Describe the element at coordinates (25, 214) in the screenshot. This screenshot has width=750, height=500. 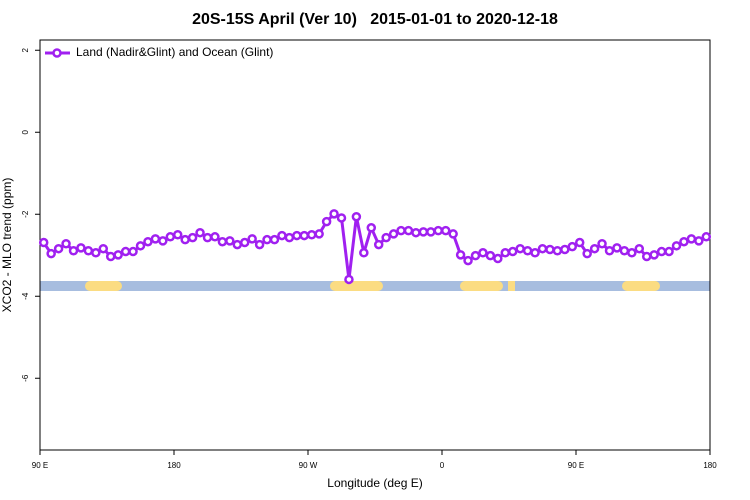
I see `y-tick-label: -2` at that location.